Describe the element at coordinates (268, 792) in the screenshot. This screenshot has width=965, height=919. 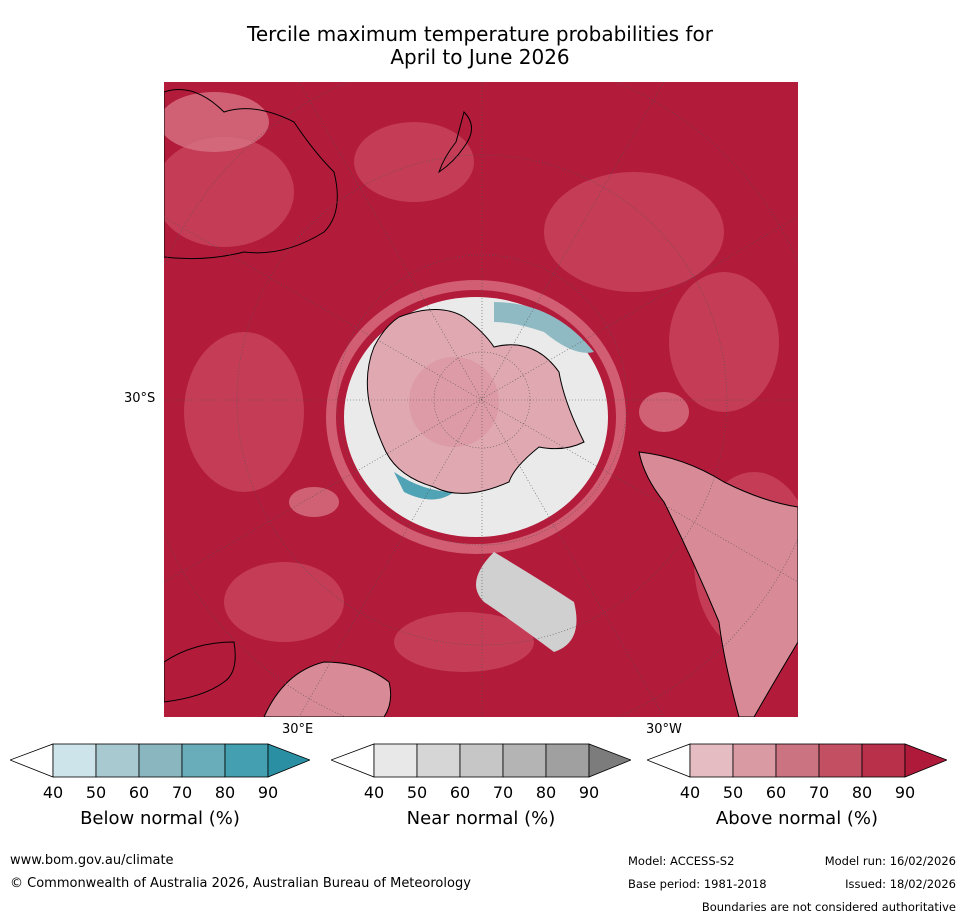
I see `below-normal-tick-label: 90` at that location.